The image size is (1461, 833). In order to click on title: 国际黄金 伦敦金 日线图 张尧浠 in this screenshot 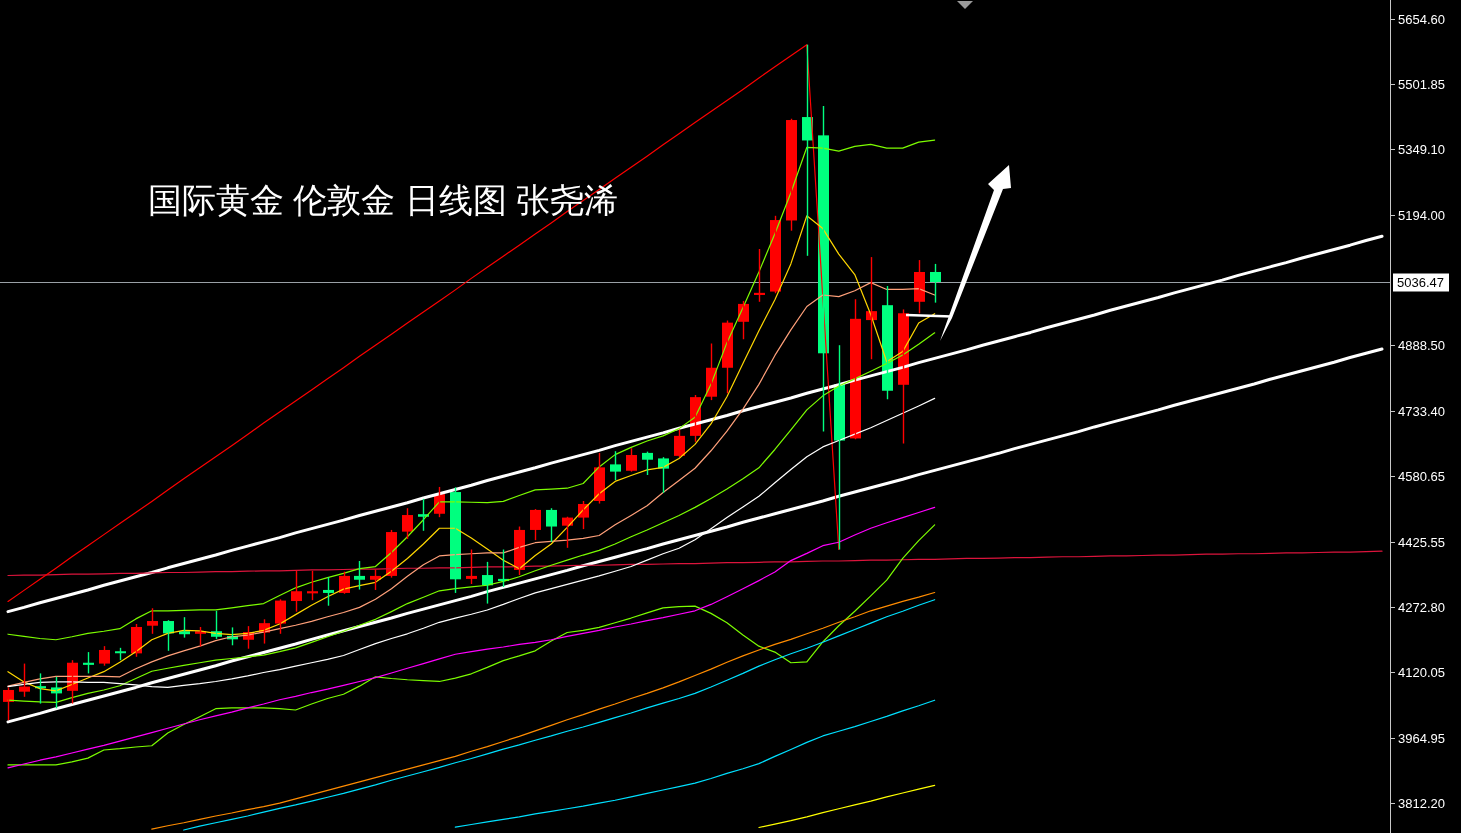, I will do `click(383, 200)`.